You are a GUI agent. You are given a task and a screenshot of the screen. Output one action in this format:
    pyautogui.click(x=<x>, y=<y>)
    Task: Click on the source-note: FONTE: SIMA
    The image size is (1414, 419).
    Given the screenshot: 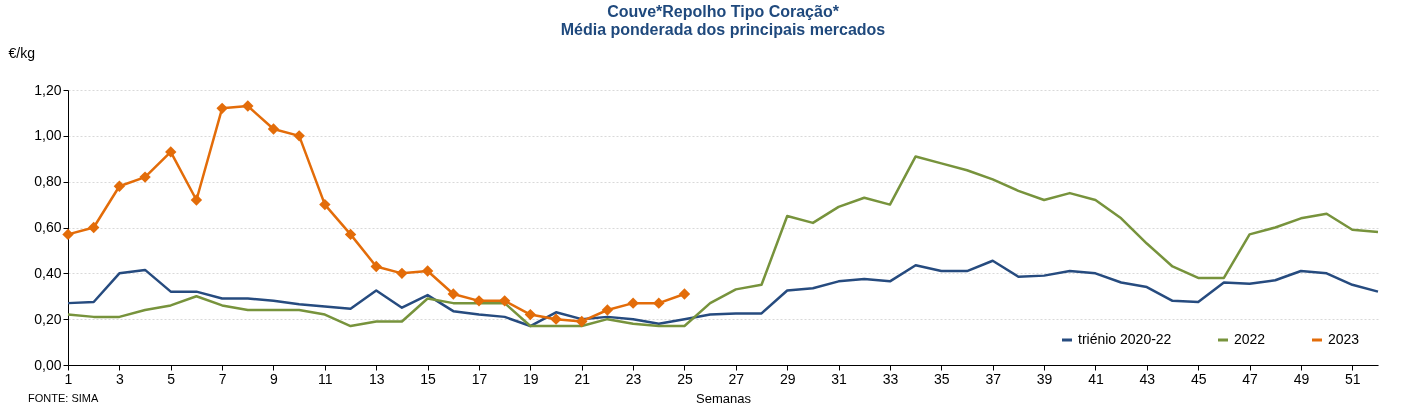 What is the action you would take?
    pyautogui.click(x=63, y=398)
    